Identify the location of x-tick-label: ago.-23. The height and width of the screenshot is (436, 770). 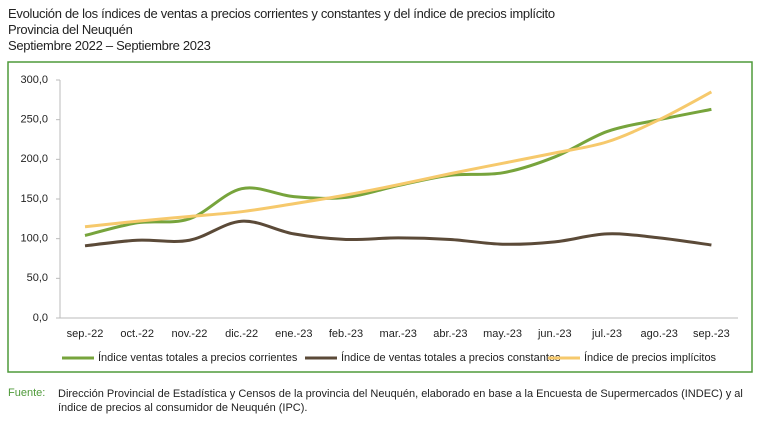
(659, 334).